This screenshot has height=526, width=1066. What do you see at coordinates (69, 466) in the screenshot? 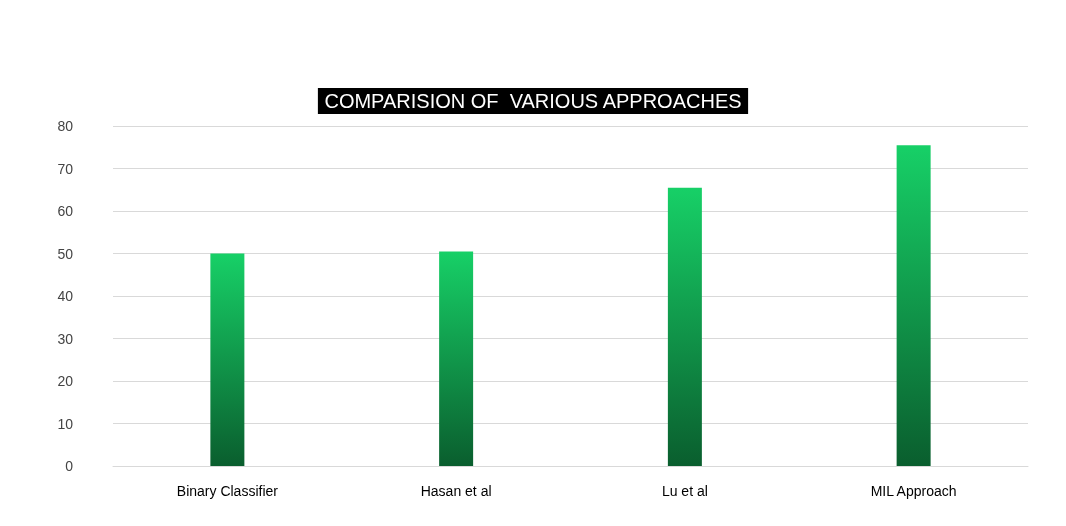
I see `y-tick-label: 0` at bounding box center [69, 466].